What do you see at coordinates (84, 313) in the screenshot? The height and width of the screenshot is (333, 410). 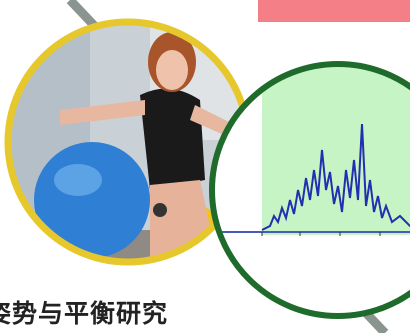 I see `caption: 姿势与平衡研究` at bounding box center [84, 313].